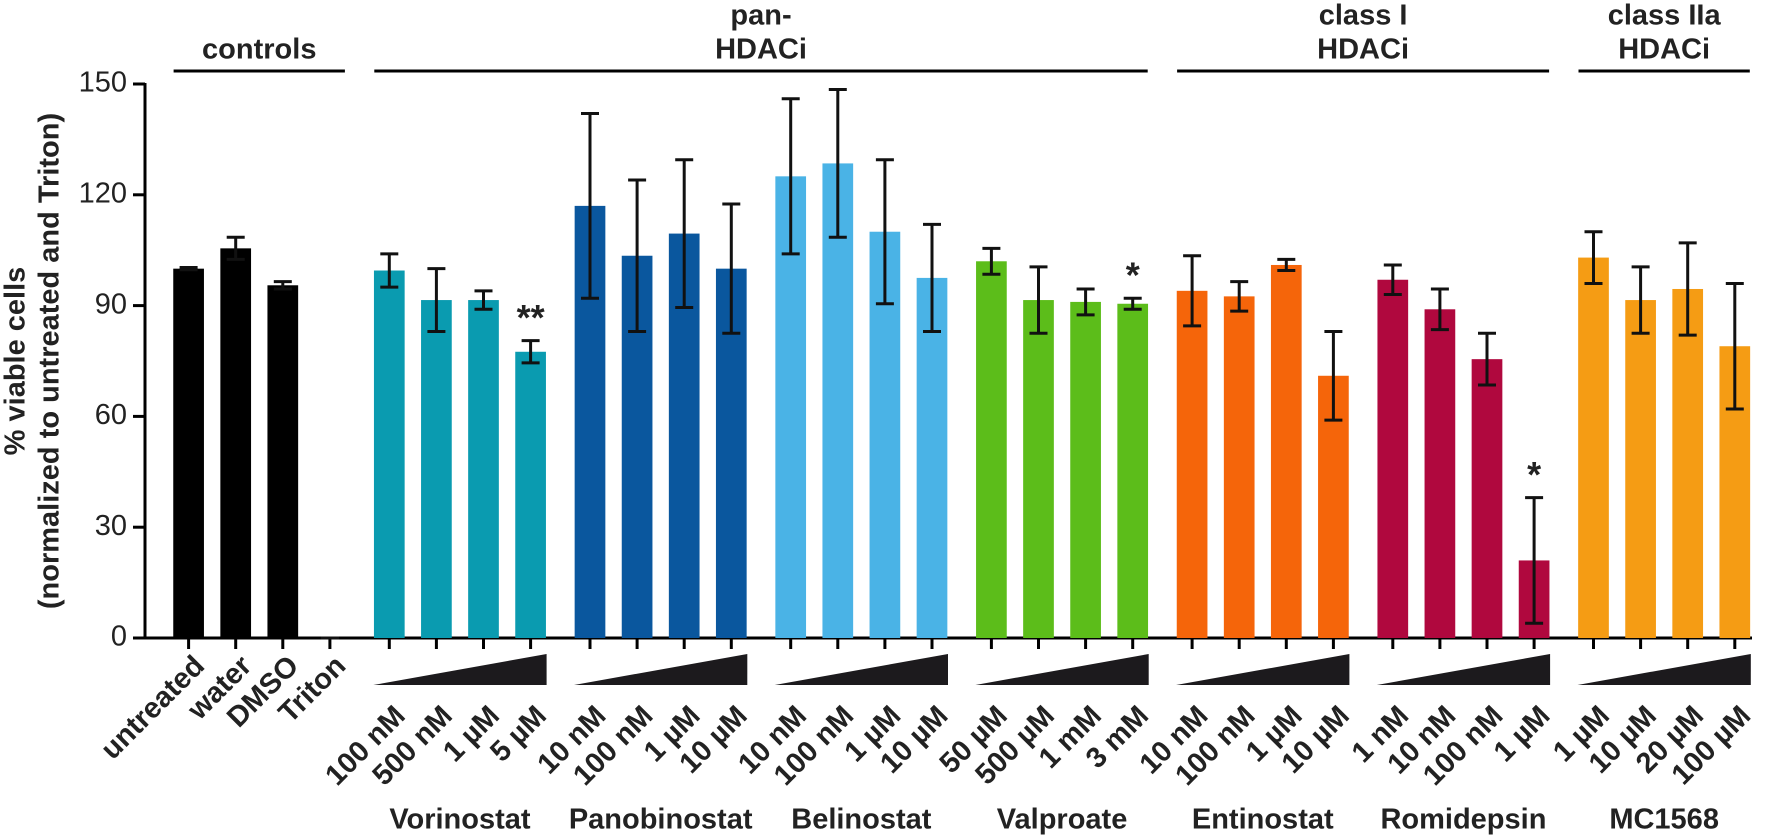 The width and height of the screenshot is (1781, 839). I want to click on y-axis-title: % viable cells, so click(16, 361).